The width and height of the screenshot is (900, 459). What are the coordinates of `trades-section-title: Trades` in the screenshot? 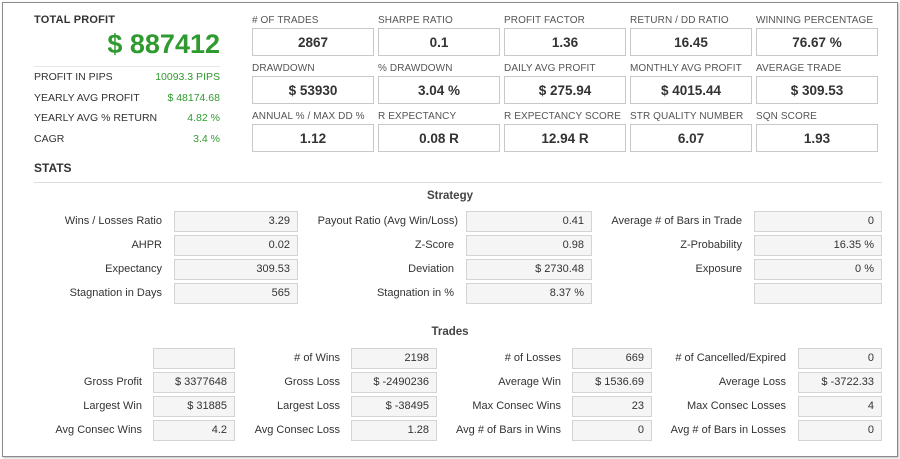 It's located at (450, 332).